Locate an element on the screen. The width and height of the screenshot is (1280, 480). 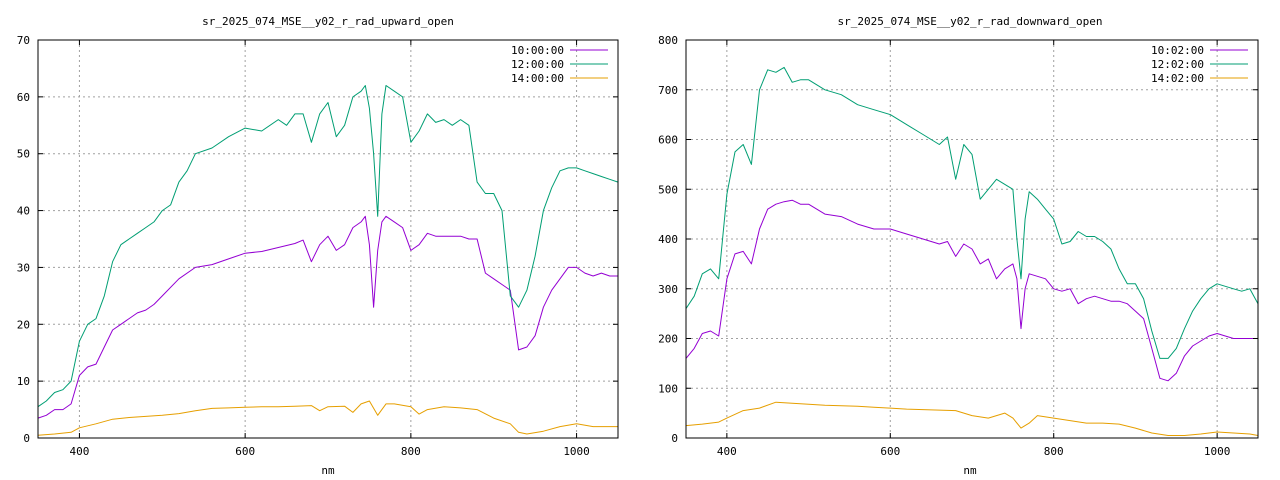
y-tick-label: 10 is located at coordinates (23, 381).